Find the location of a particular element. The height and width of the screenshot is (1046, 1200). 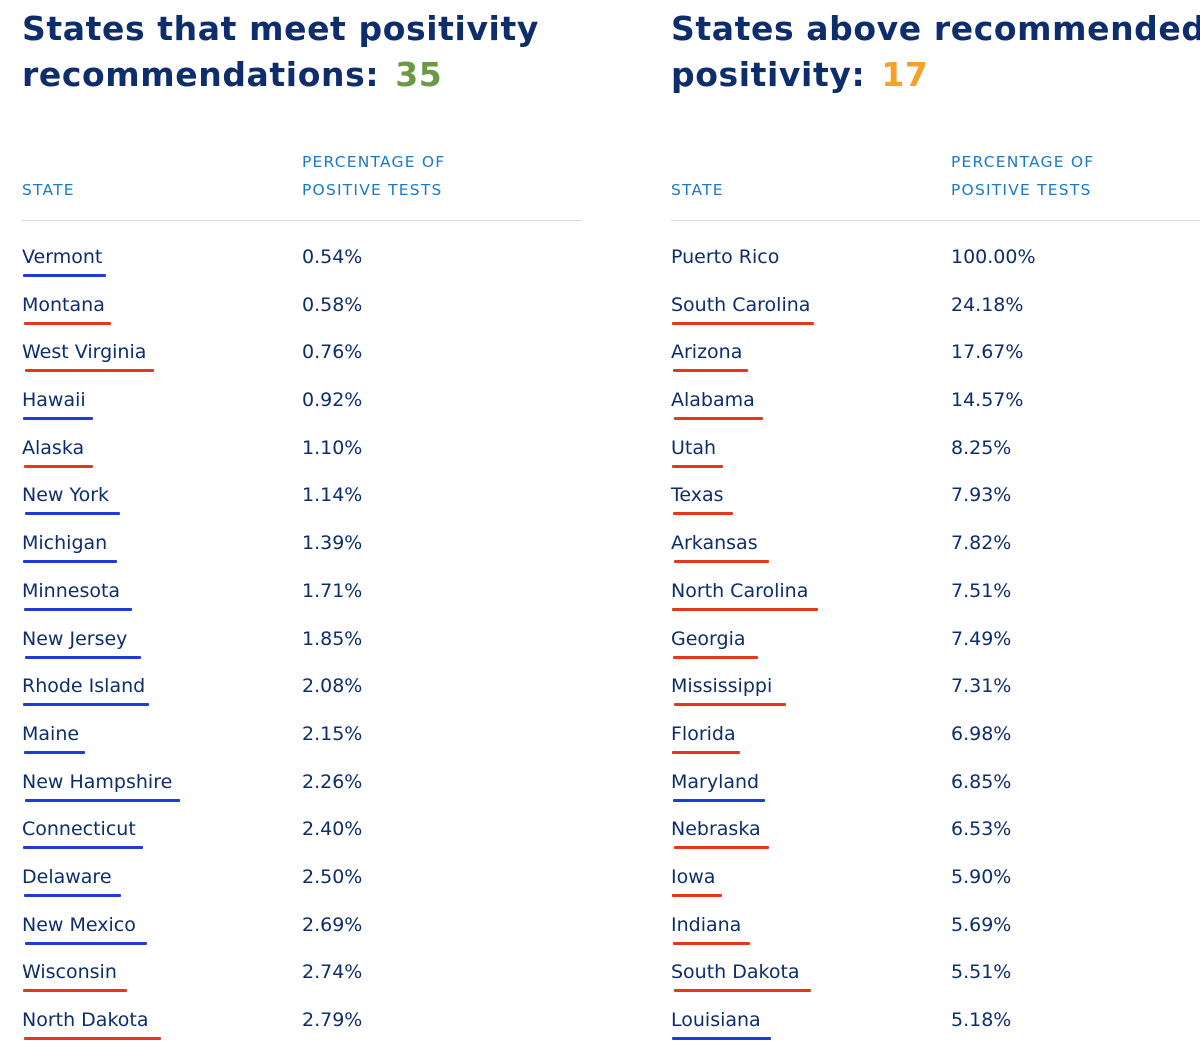

state-name: New Hampshire is located at coordinates (97, 781).